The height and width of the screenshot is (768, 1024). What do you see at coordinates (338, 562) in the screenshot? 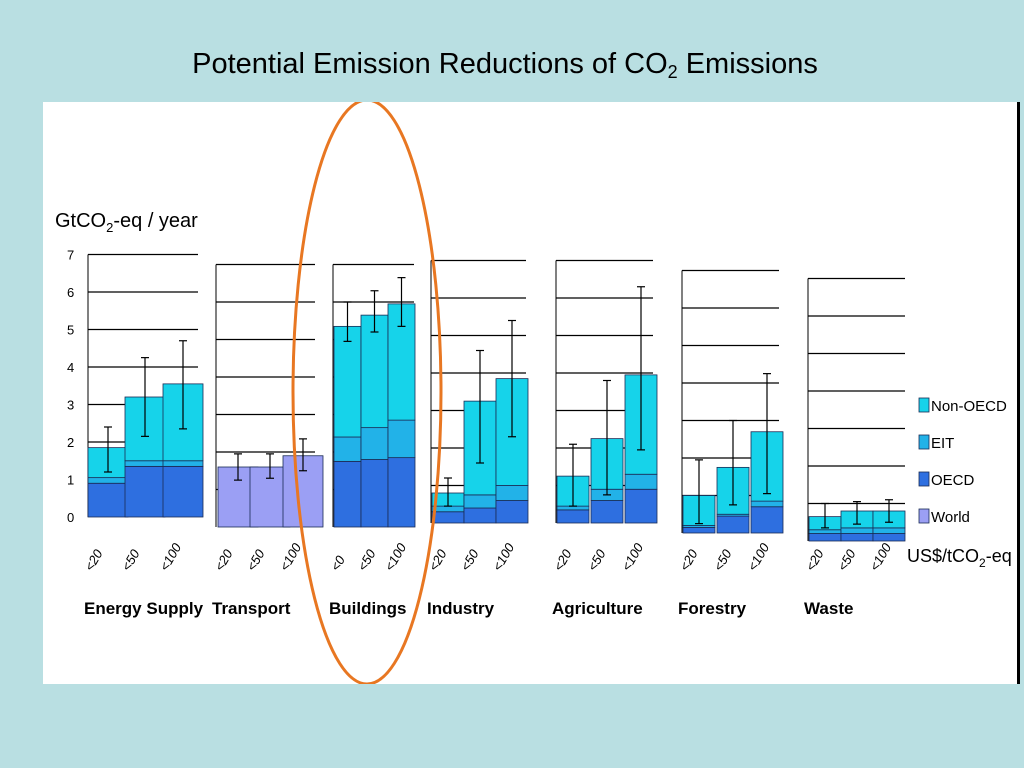
I see `price-tick-label: <0` at bounding box center [338, 562].